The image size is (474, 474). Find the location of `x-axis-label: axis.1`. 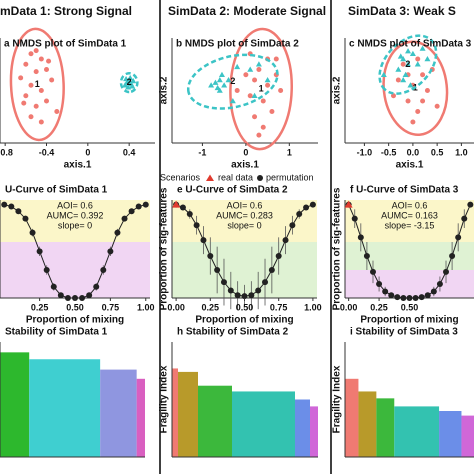

x-axis-label: axis.1 is located at coordinates (410, 165).